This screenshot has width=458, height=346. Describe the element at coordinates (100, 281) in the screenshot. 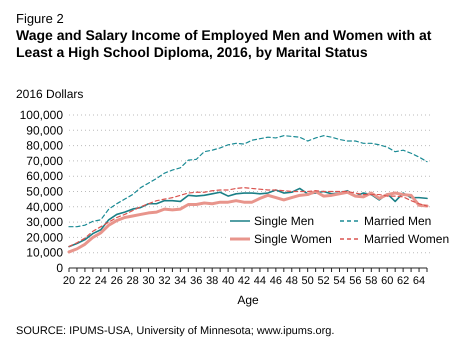

I see `x-tick-label: 24` at that location.